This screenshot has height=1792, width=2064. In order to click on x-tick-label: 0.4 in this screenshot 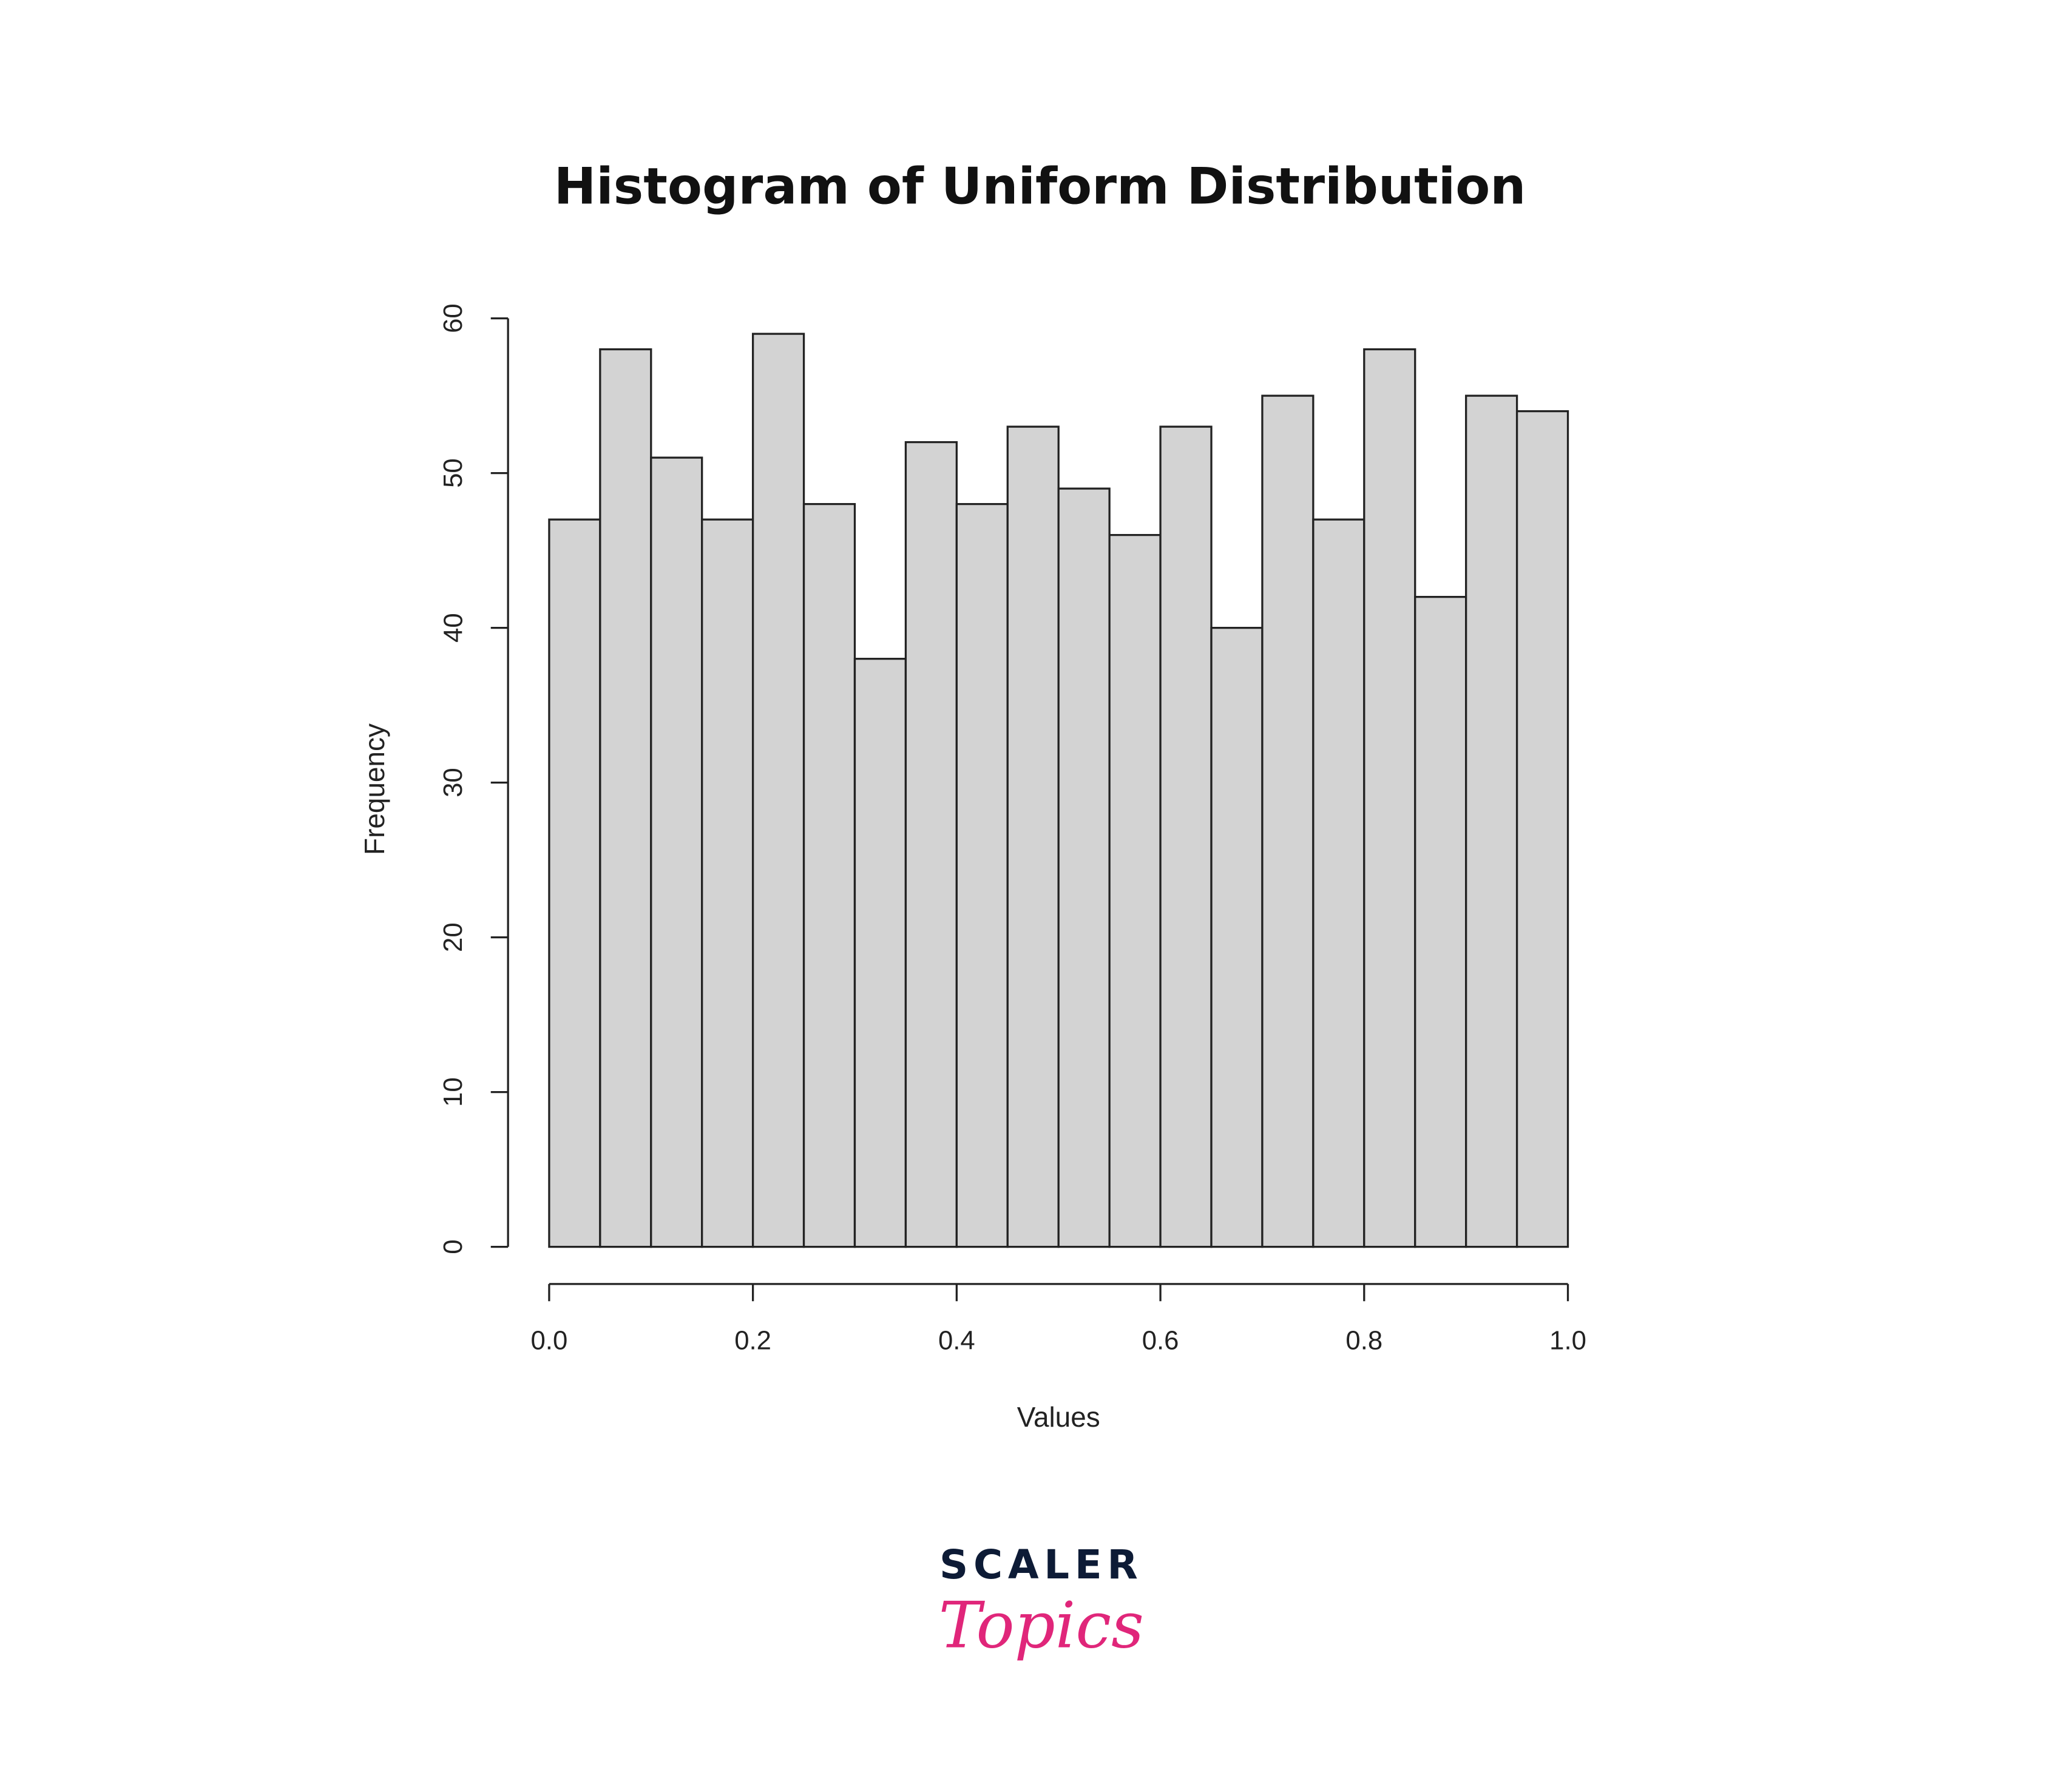, I will do `click(957, 1341)`.